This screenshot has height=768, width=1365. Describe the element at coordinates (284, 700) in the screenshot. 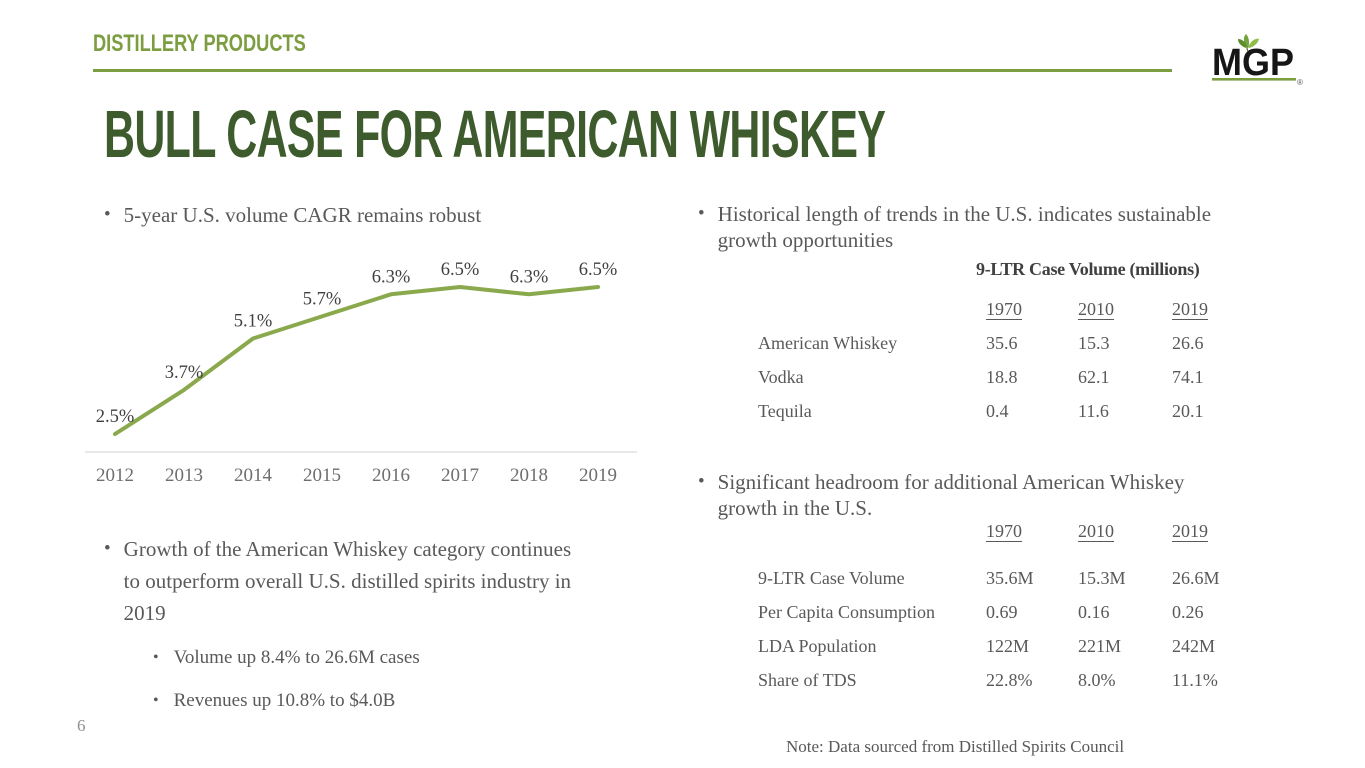

I see `sub-bullet-revenue-text: Revenues up 10.8% to $4.0B` at that location.